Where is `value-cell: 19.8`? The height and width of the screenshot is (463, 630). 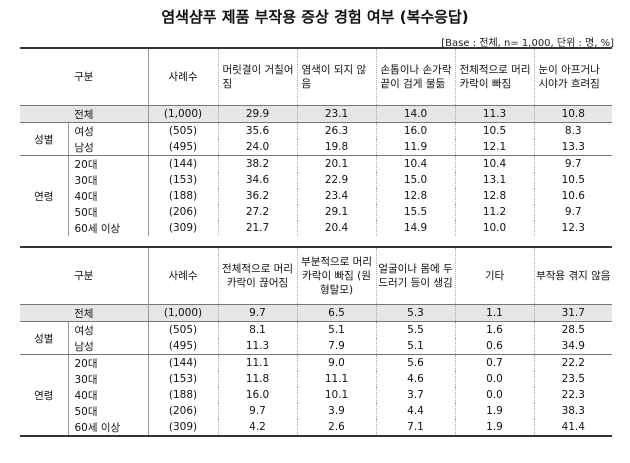
value-cell: 19.8 is located at coordinates (336, 147).